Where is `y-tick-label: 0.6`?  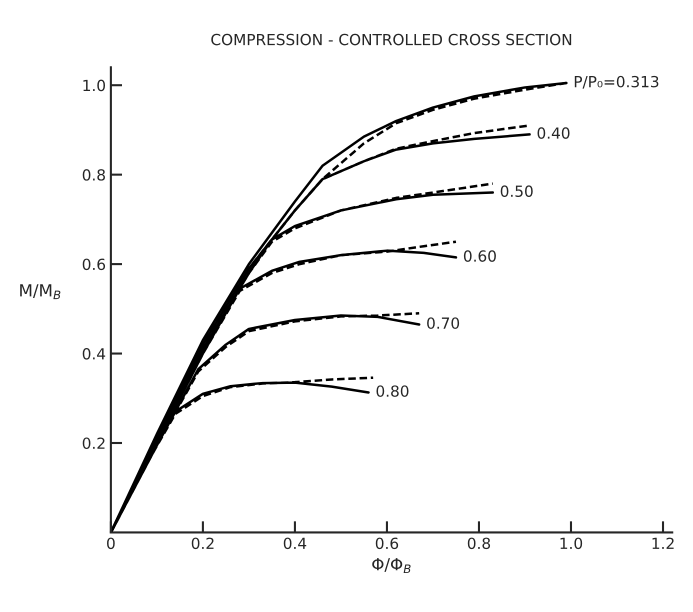
y-tick-label: 0.6 is located at coordinates (94, 264).